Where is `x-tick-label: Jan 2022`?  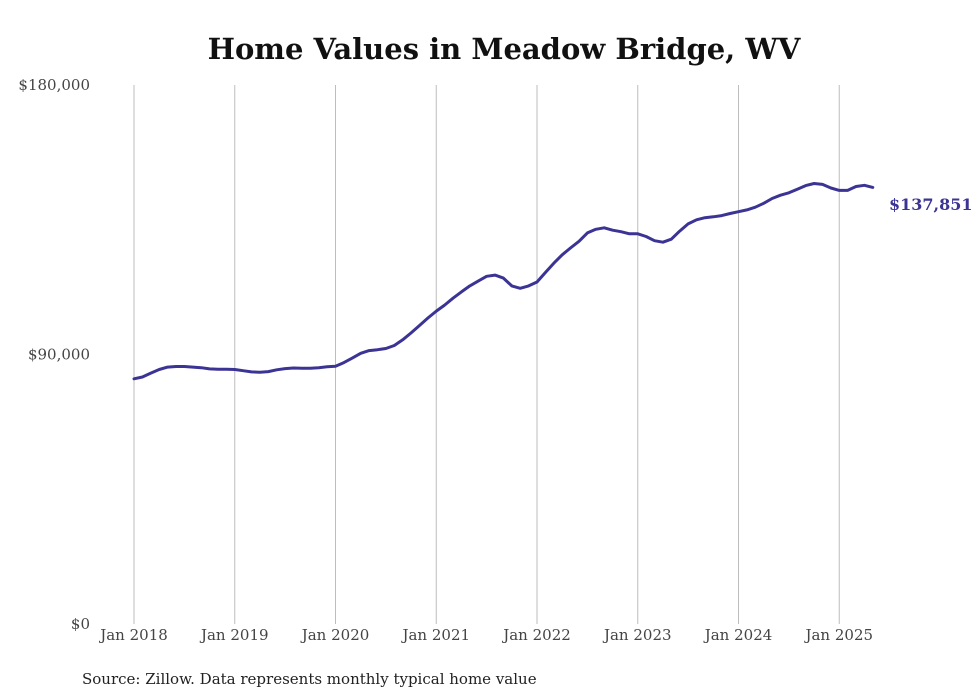
x-tick-label: Jan 2022 is located at coordinates (536, 635).